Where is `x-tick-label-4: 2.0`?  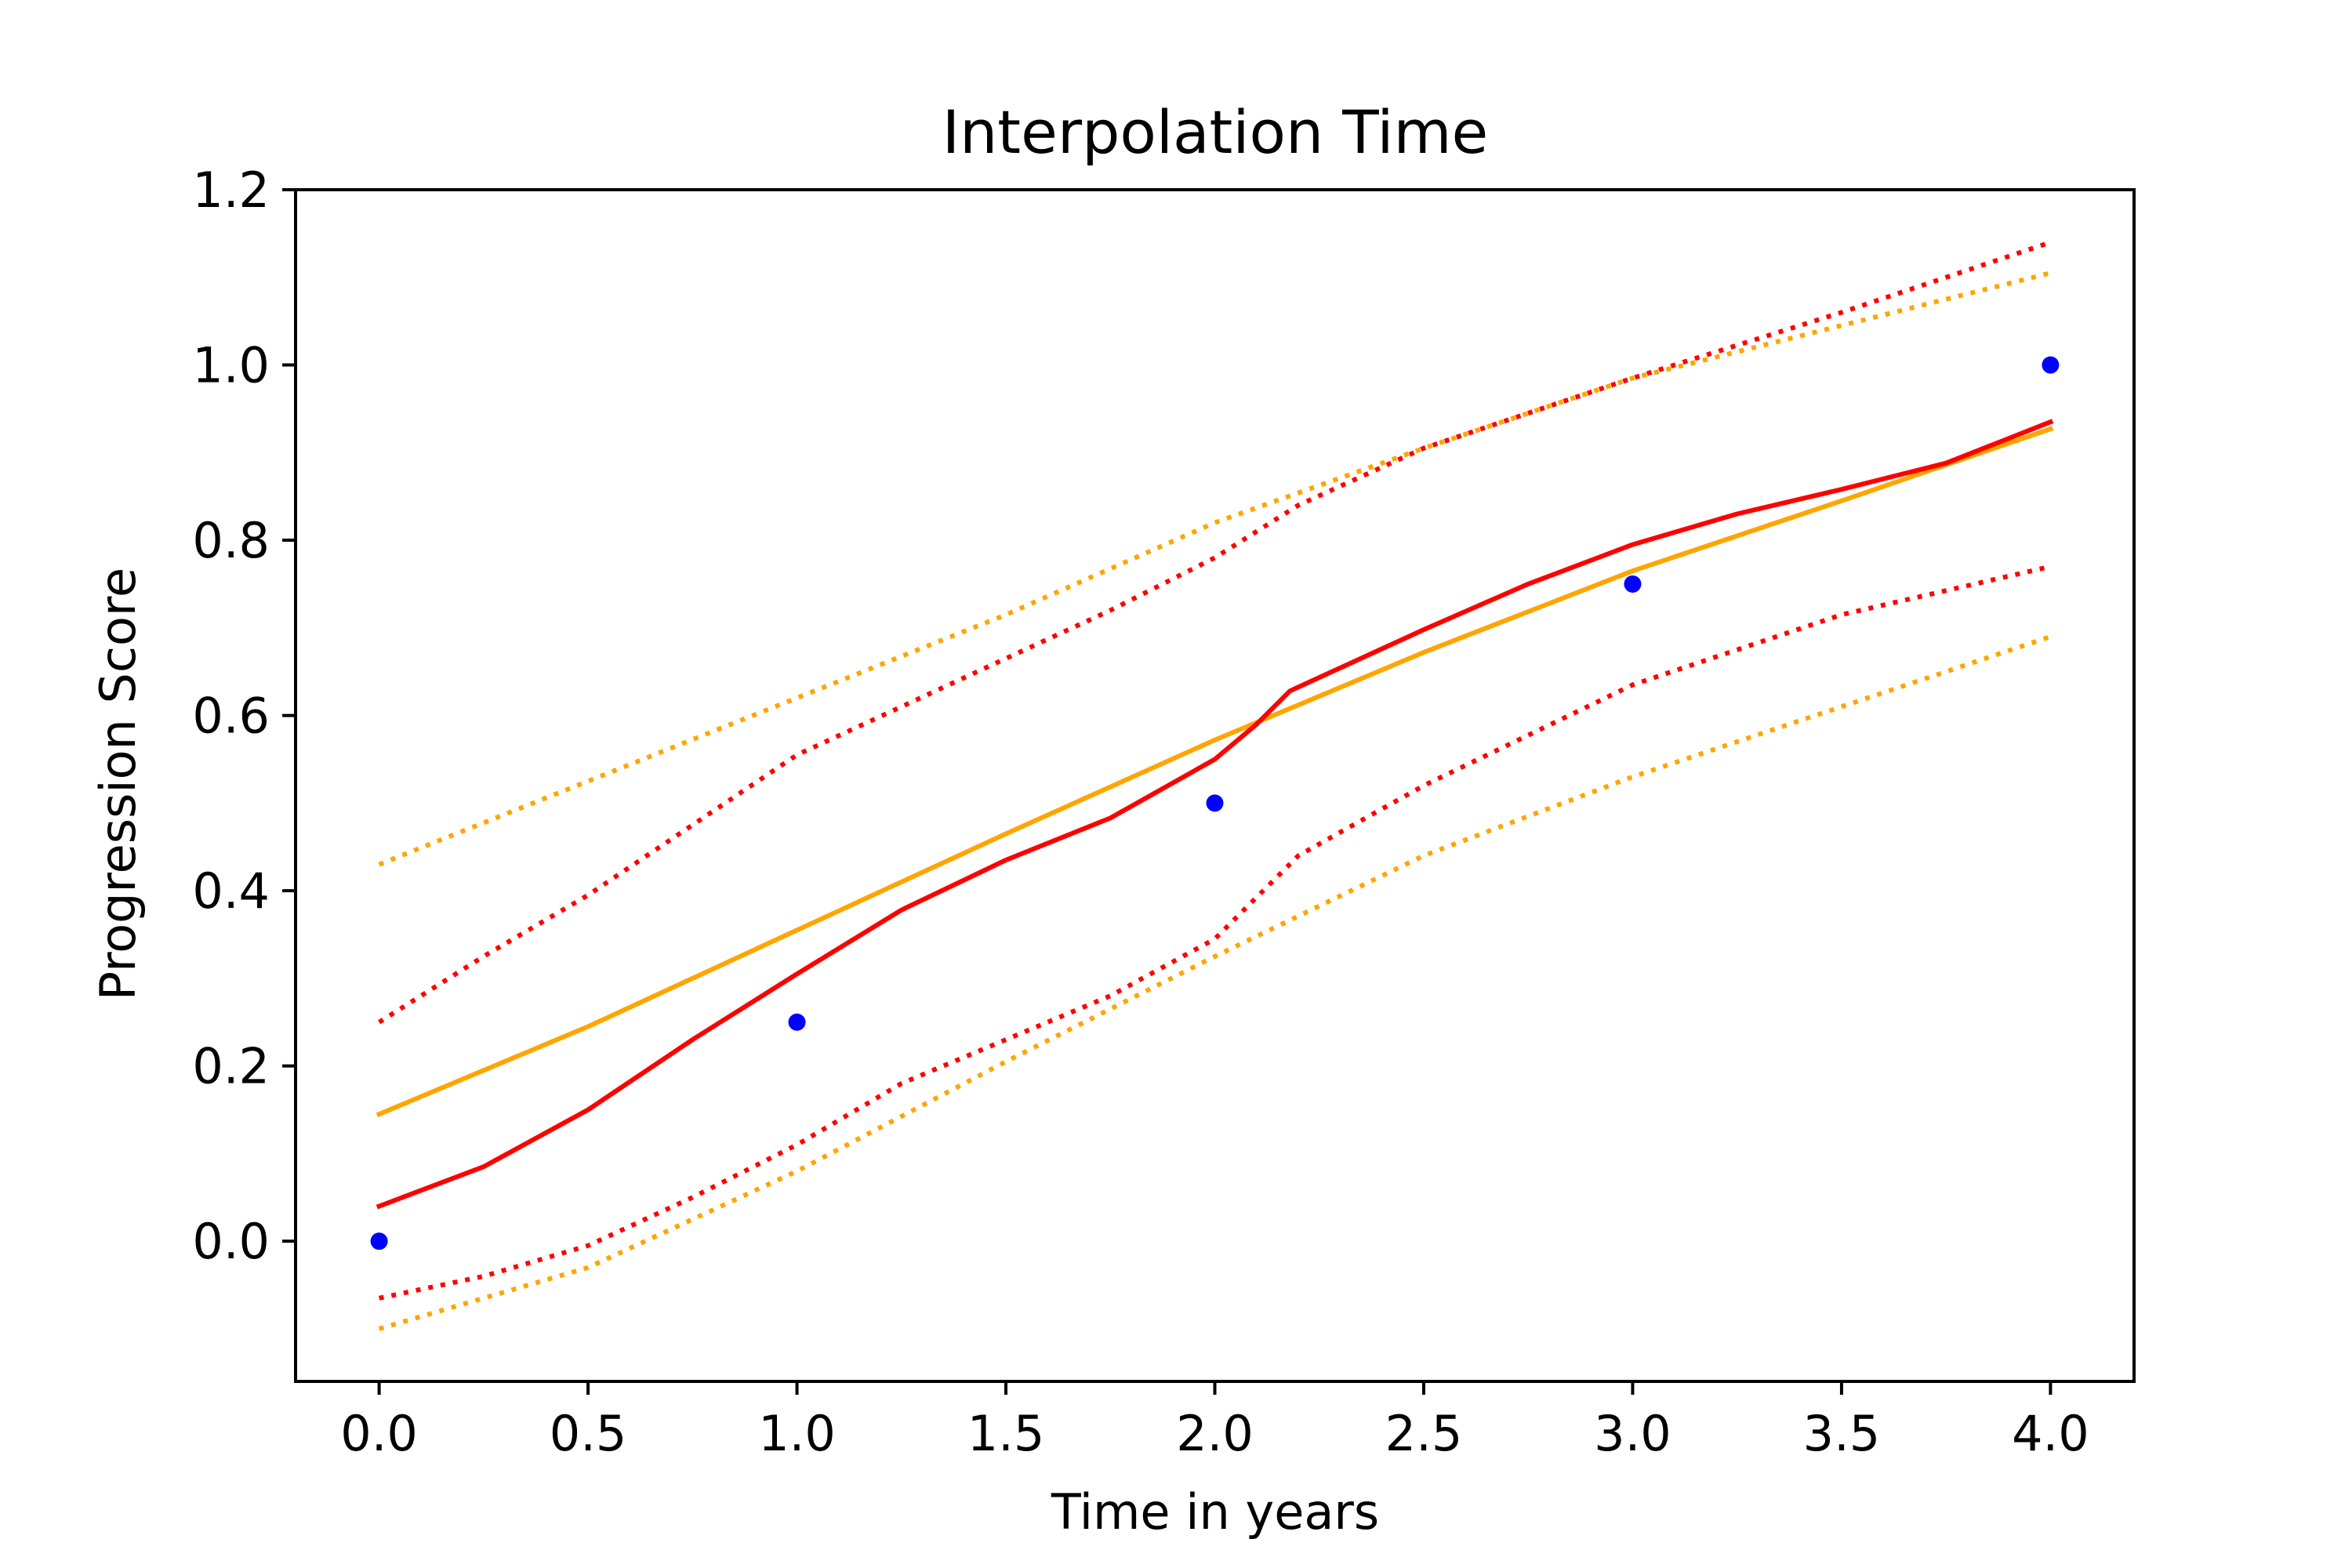
x-tick-label-4: 2.0 is located at coordinates (1215, 1433).